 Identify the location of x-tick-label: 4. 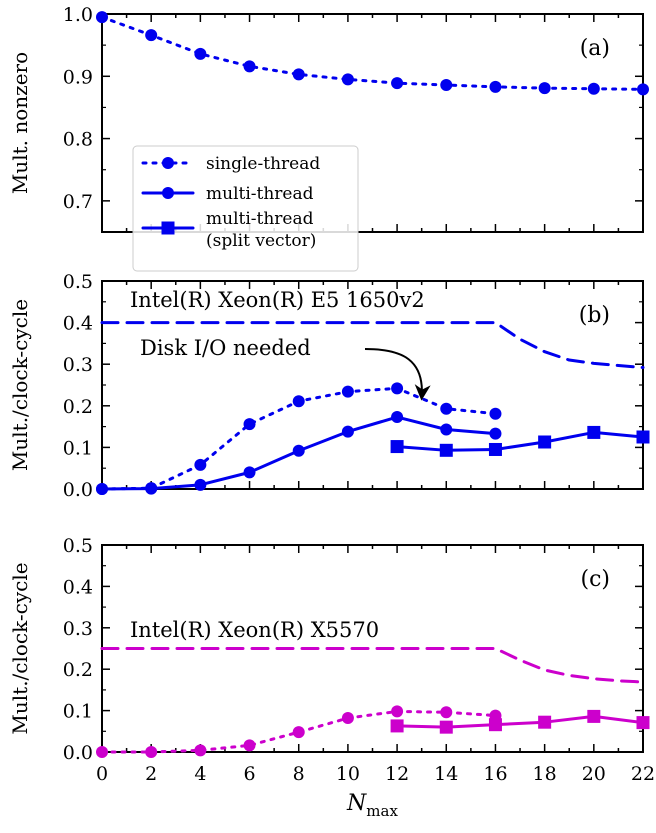
(200, 774).